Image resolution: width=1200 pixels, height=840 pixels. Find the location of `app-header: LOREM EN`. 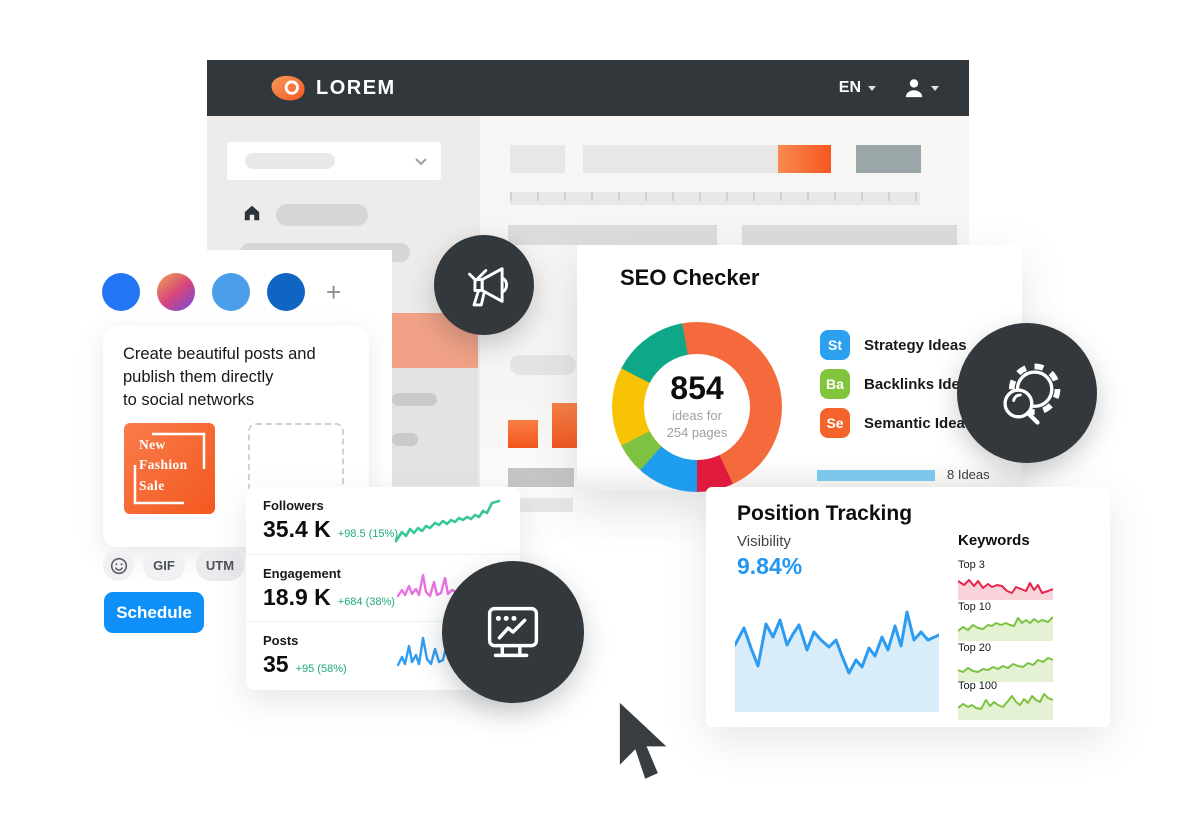

app-header: LOREM EN is located at coordinates (588, 88).